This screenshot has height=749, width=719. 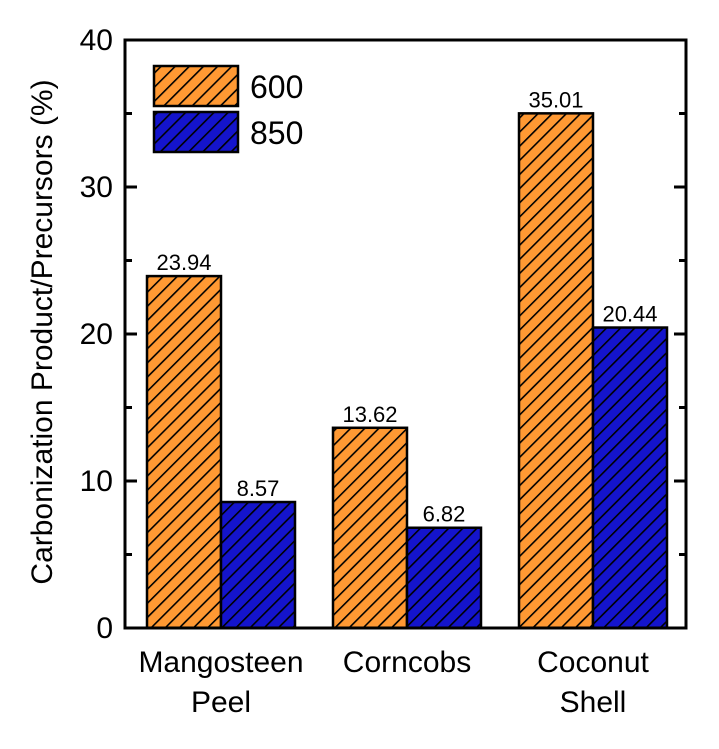 What do you see at coordinates (96, 481) in the screenshot?
I see `y-tick-label: 10` at bounding box center [96, 481].